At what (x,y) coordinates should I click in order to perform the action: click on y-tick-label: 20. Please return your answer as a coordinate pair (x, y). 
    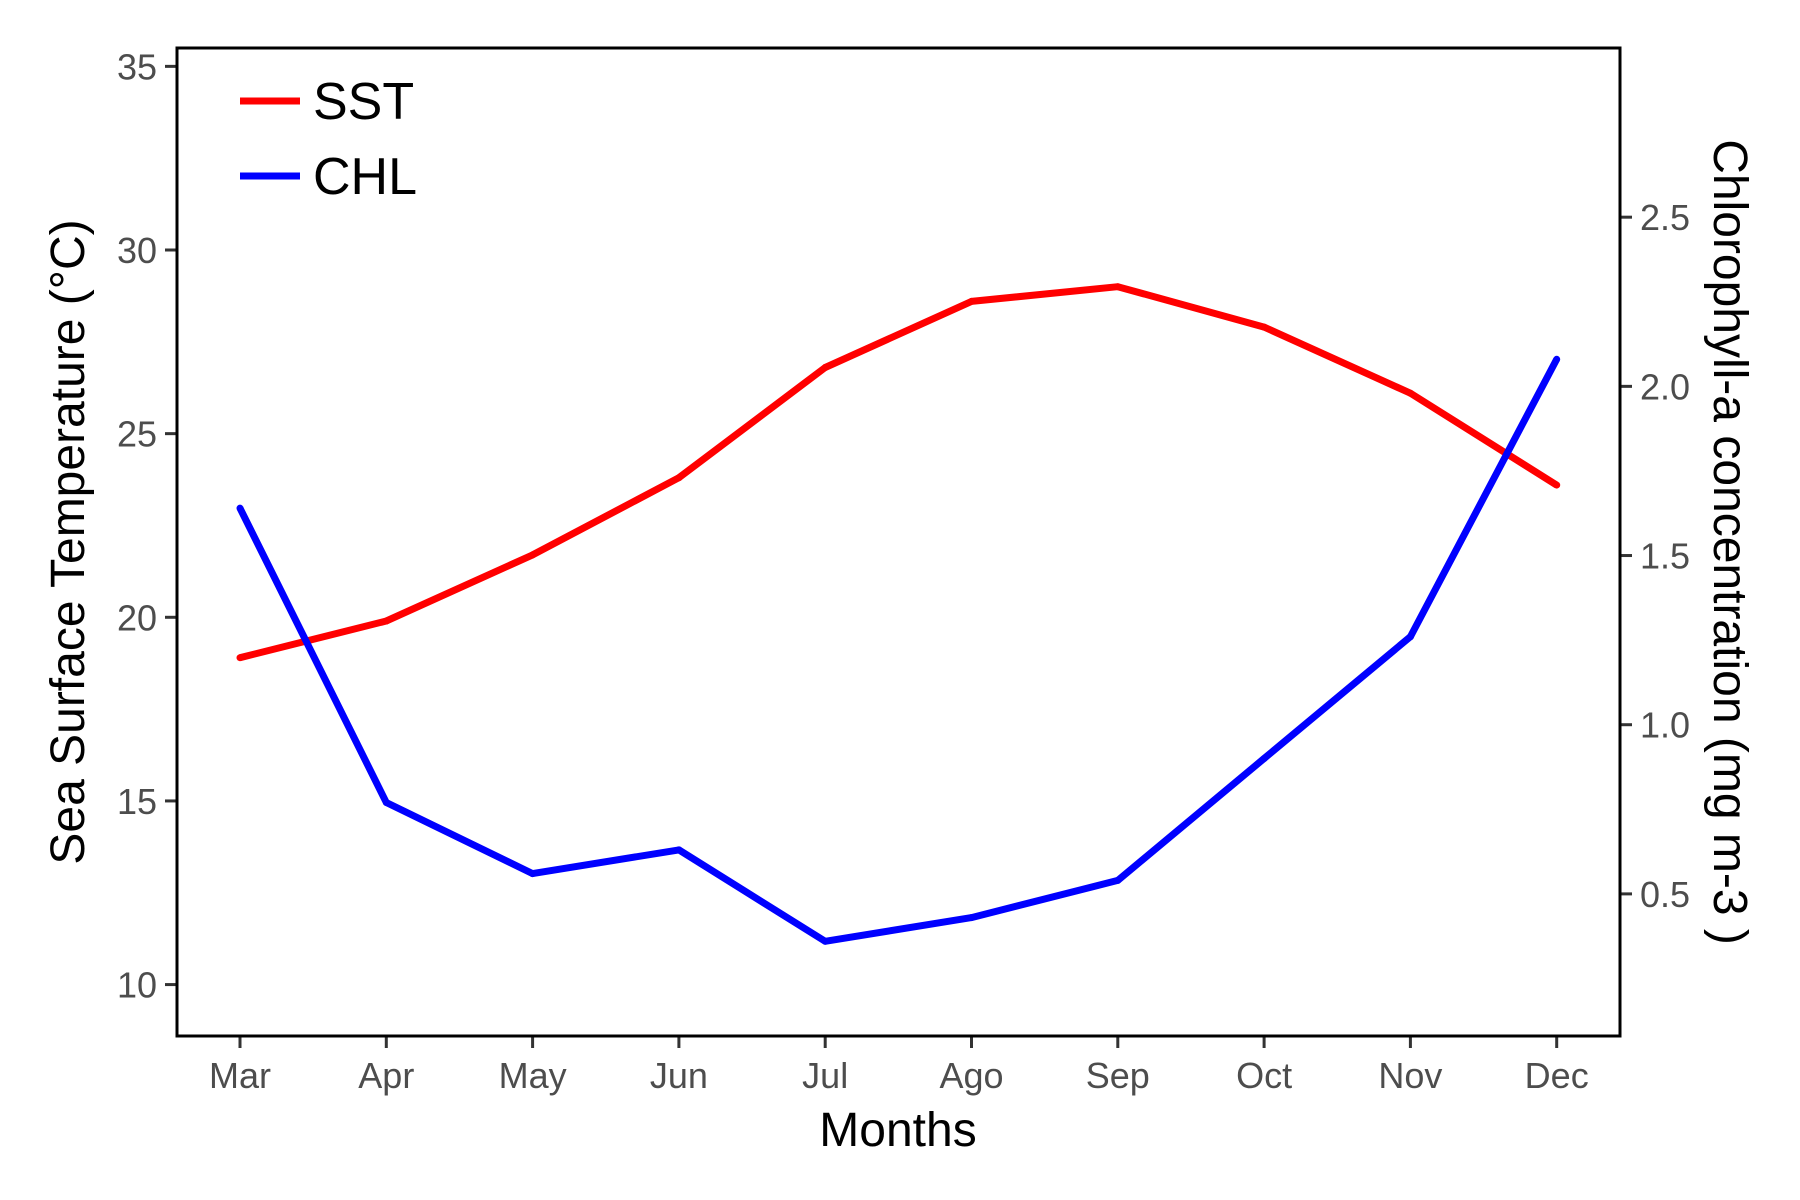
    Looking at the image, I should click on (137, 617).